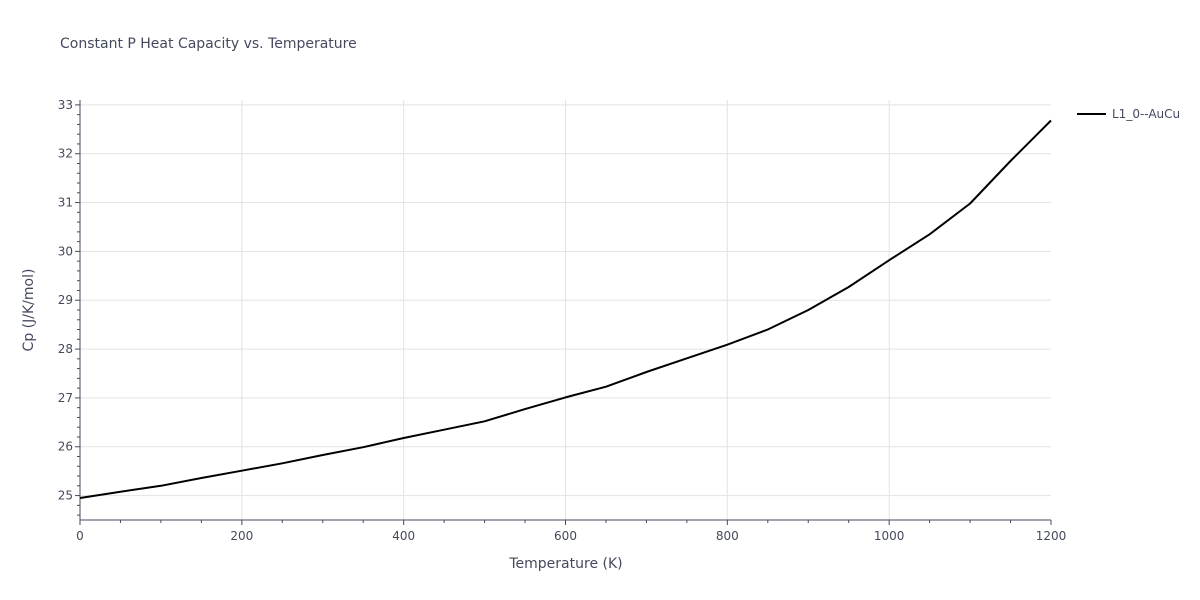  Describe the element at coordinates (65, 496) in the screenshot. I see `y-tick-label: 25` at that location.